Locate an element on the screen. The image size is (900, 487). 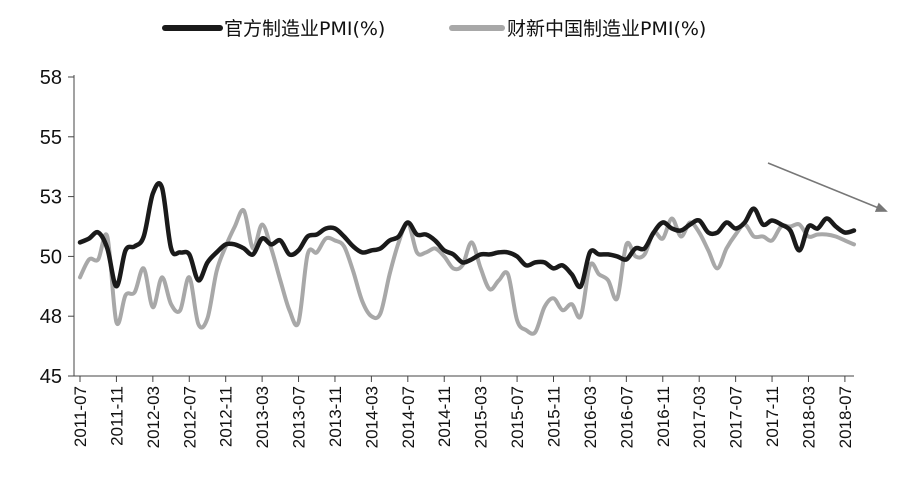
y-tick-label: 53 is located at coordinates (51, 198).